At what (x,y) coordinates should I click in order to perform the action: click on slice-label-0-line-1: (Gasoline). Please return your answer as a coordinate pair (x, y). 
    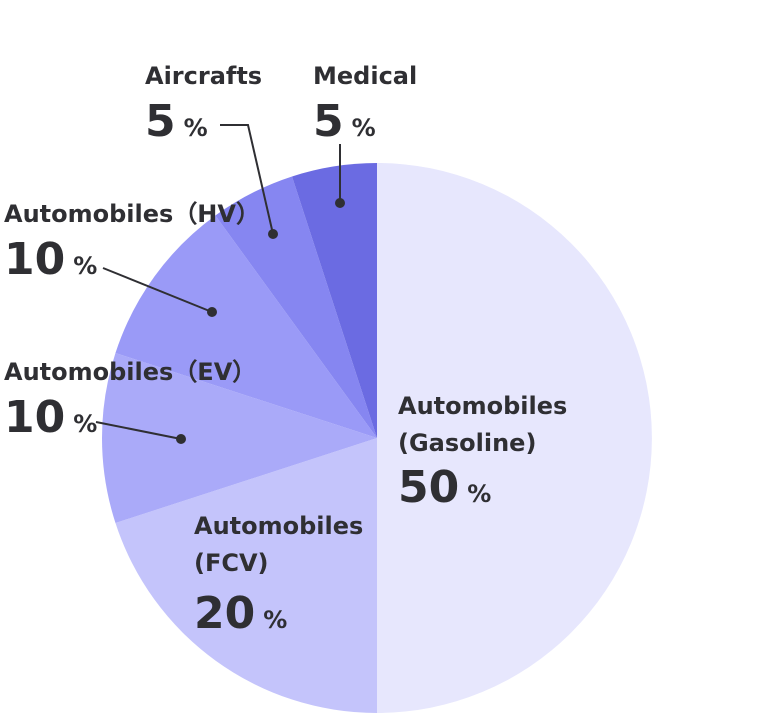
    Looking at the image, I should click on (467, 443).